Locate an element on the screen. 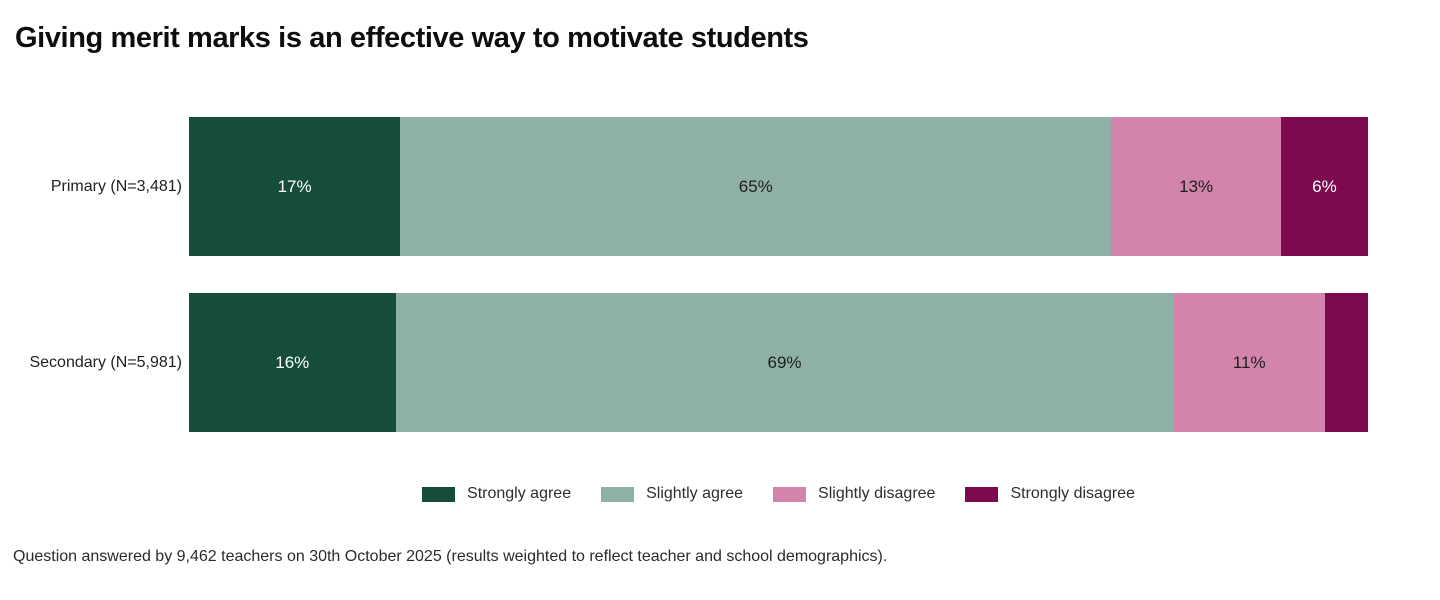 The height and width of the screenshot is (600, 1440). value-label: 69% is located at coordinates (784, 362).